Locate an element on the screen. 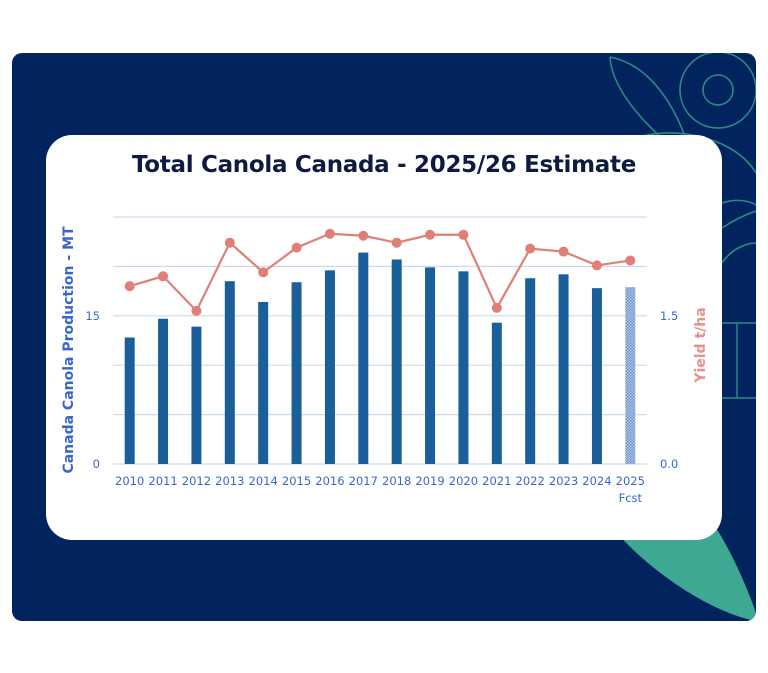 The image size is (768, 673). x-tick-label: 2013 is located at coordinates (229, 481).